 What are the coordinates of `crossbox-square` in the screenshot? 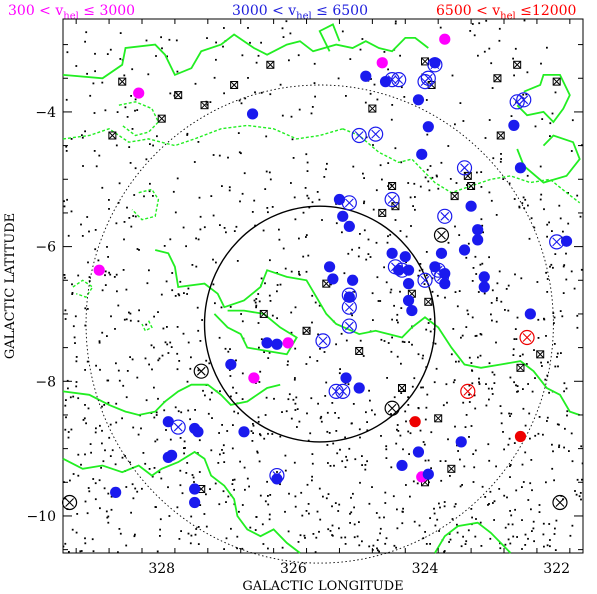 It's located at (372, 108).